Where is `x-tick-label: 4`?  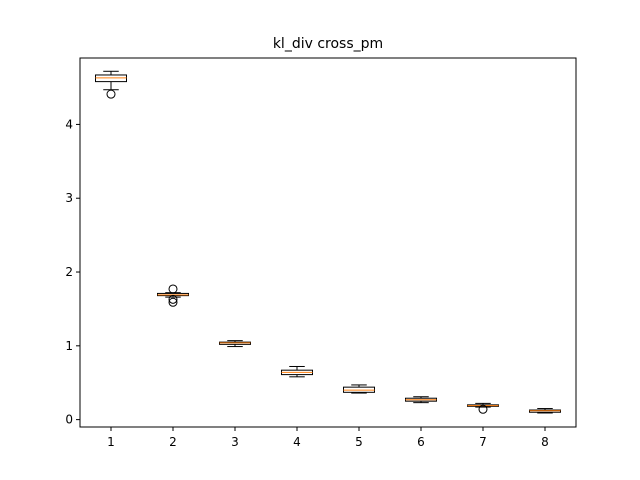
x-tick-label: 4 is located at coordinates (297, 442).